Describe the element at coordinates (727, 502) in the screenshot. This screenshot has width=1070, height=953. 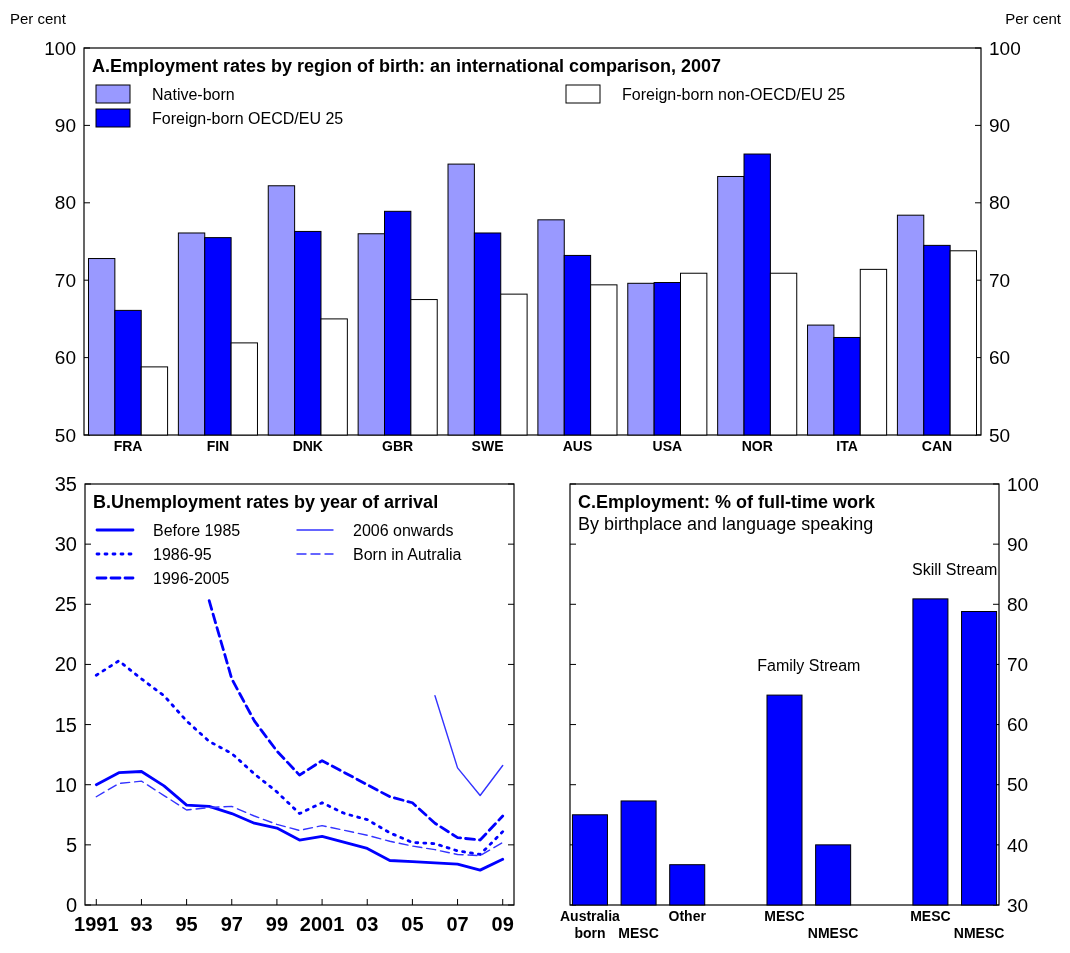
I see `chart-title: C.Employment: % of full-time work` at that location.